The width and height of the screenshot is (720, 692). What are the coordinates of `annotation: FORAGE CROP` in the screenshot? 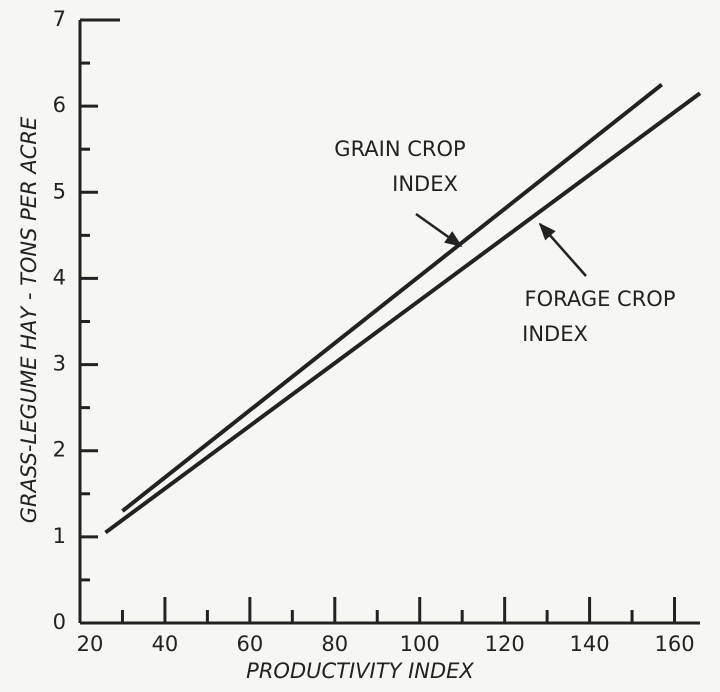 It's located at (599, 299).